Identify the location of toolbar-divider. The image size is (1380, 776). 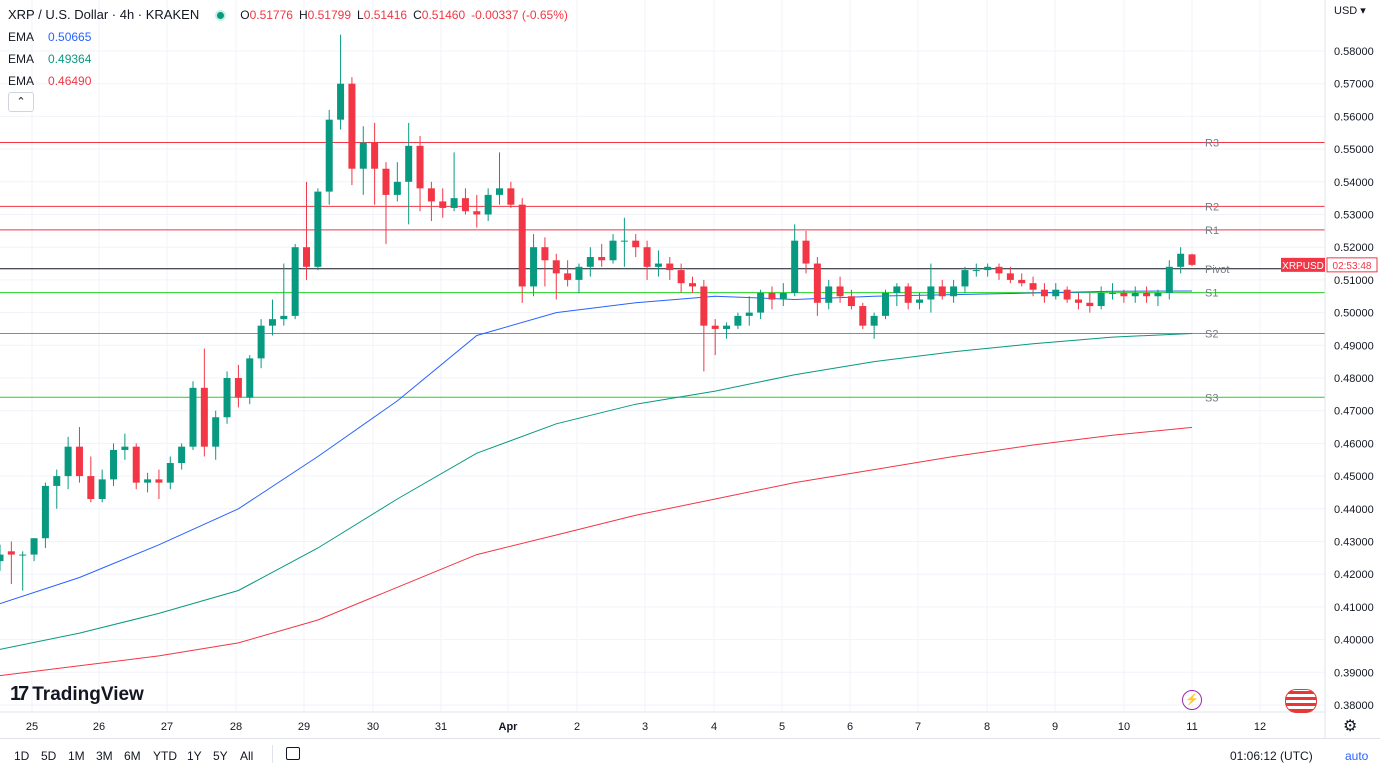
(272, 754).